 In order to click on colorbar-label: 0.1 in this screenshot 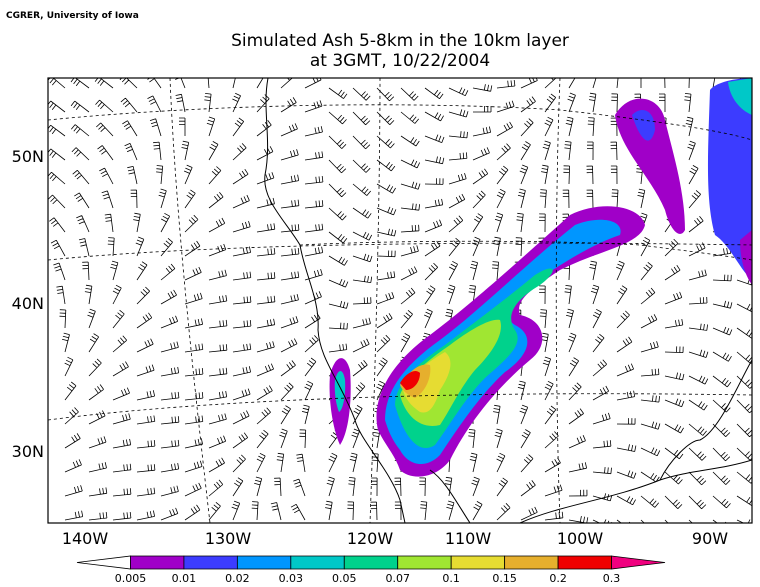, I will do `click(451, 578)`.